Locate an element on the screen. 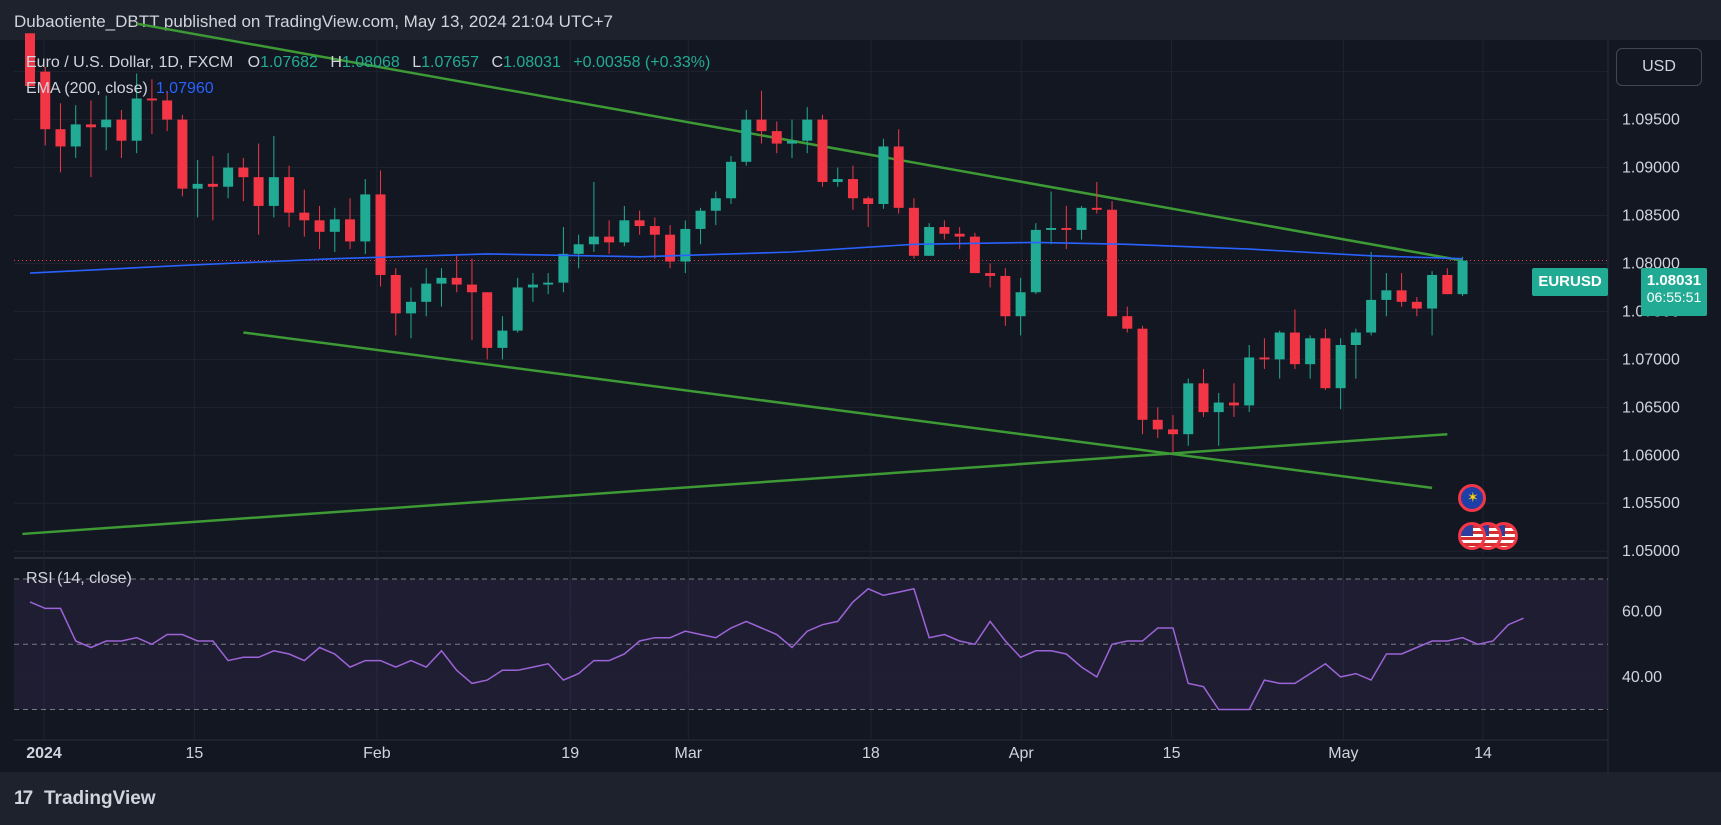 This screenshot has height=825, width=1721. last-price-value: 1.08031 is located at coordinates (1674, 280).